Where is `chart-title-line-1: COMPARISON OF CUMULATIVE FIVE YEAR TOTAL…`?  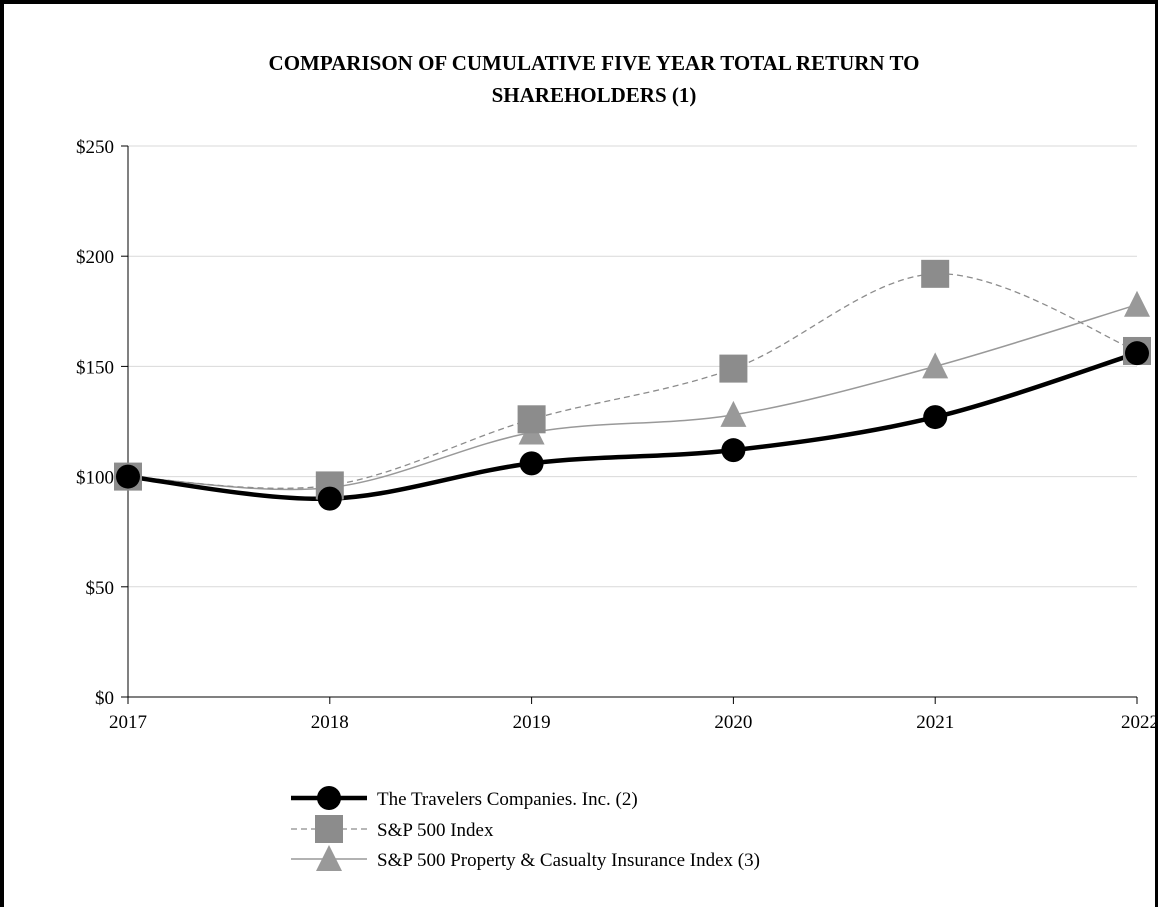
chart-title-line-1: COMPARISON OF CUMULATIVE FIVE YEAR TOTAL… is located at coordinates (594, 63).